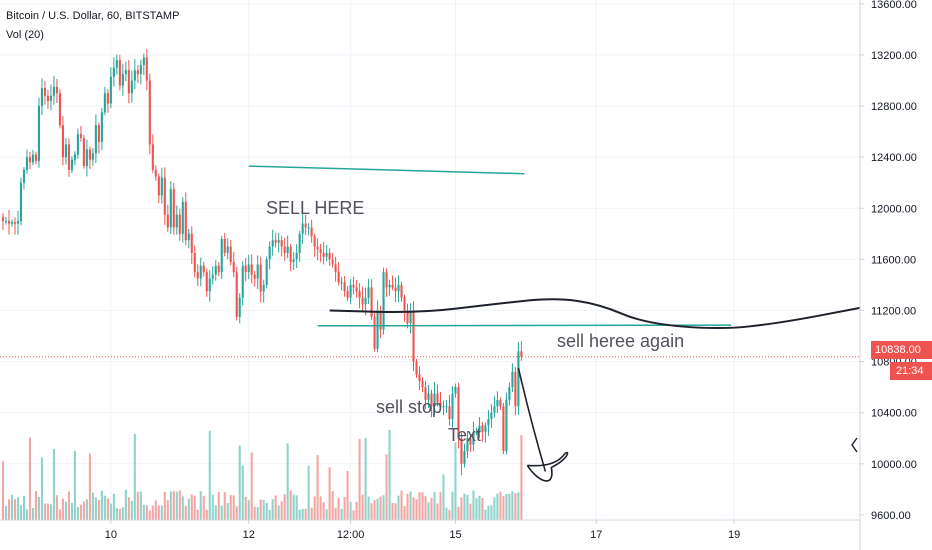  I want to click on annotation-sell-here: SELL HERE, so click(315, 208).